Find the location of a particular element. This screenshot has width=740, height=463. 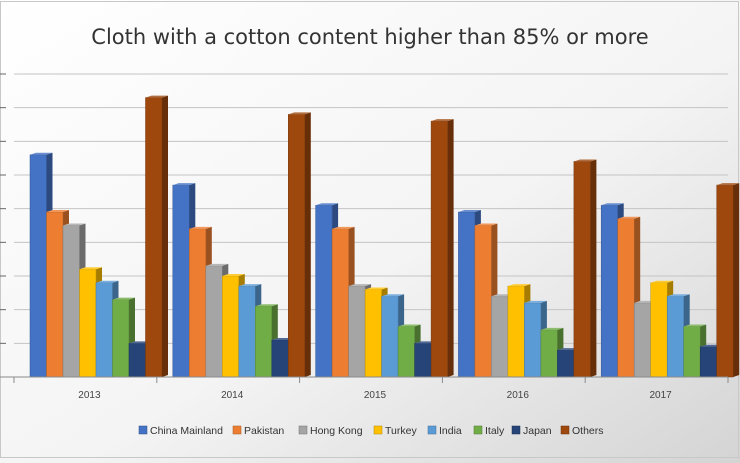

legend-item: China Mainland is located at coordinates (180, 431).